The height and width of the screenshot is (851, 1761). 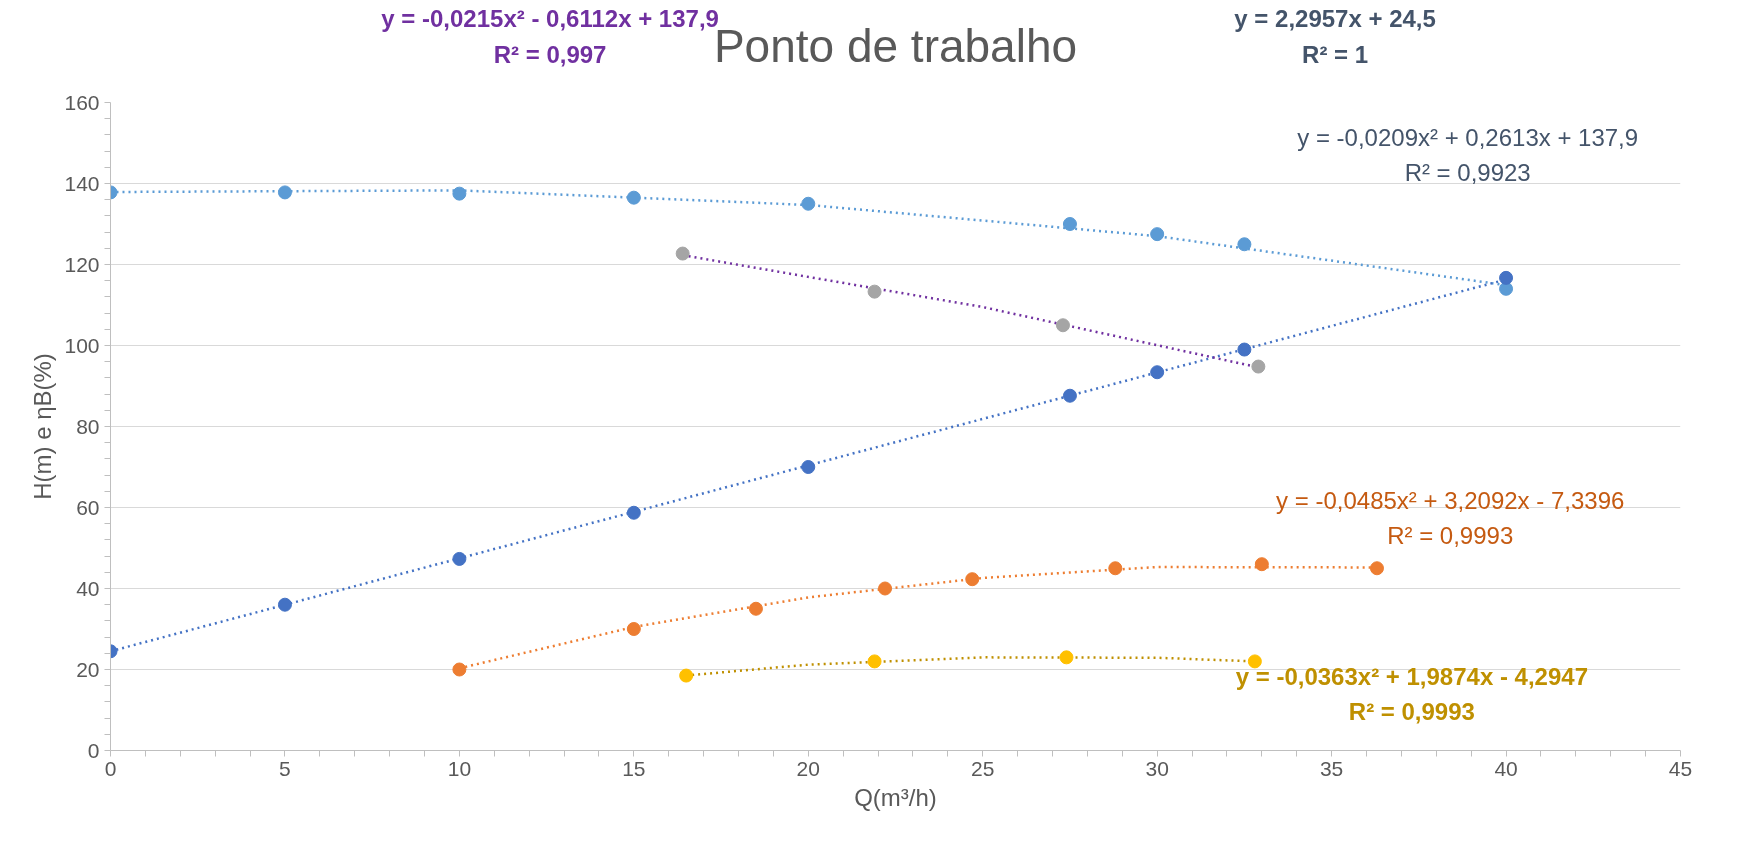 I want to click on y-tick-label: 80, so click(x=88, y=426).